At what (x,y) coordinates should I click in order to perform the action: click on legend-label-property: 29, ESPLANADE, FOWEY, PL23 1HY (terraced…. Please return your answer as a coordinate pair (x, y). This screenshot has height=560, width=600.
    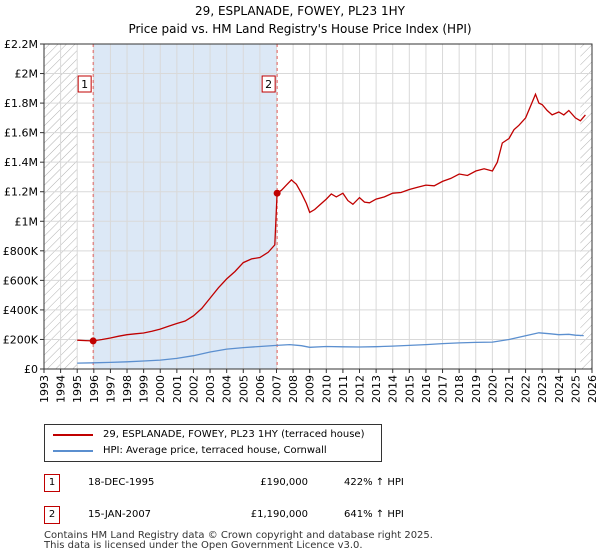
    Looking at the image, I should click on (234, 434).